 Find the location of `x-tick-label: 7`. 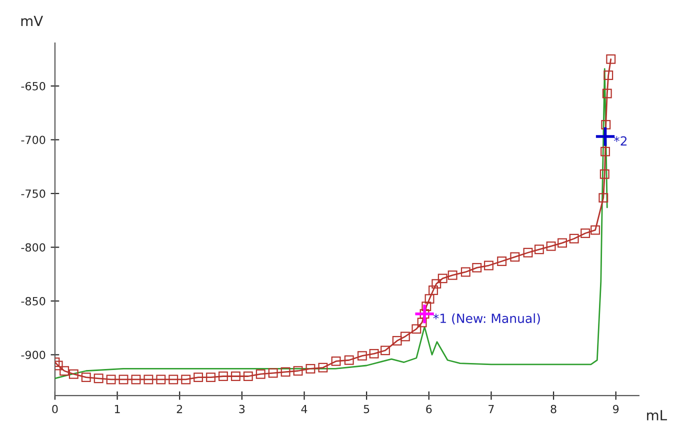

x-tick-label: 7 is located at coordinates (491, 409).